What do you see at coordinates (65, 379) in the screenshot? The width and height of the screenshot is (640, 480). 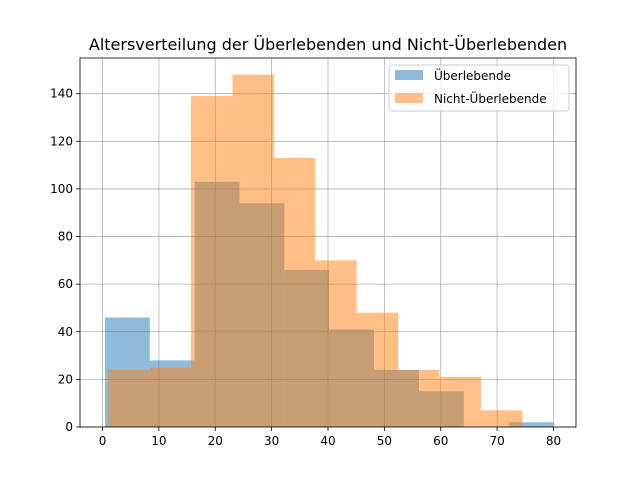 I see `y-tick-label: 20` at bounding box center [65, 379].